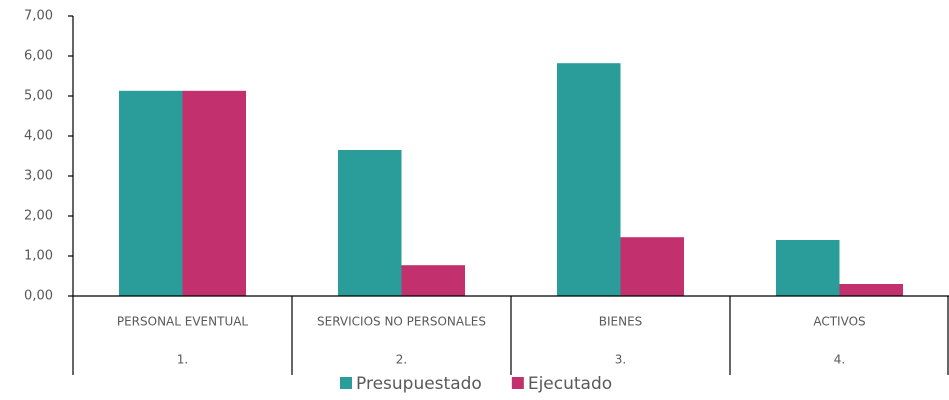 The image size is (949, 400). I want to click on y-tick-label: 1,00, so click(38, 256).